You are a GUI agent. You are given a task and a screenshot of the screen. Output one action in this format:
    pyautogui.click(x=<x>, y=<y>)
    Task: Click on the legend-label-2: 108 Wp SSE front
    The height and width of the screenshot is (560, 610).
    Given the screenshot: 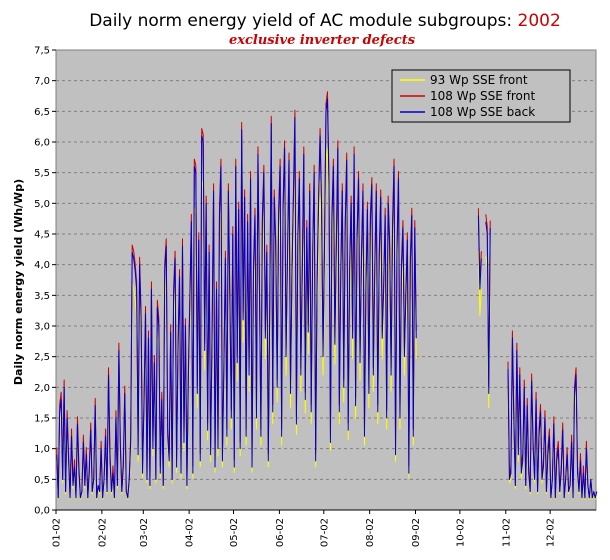 What is the action you would take?
    pyautogui.click(x=482, y=96)
    